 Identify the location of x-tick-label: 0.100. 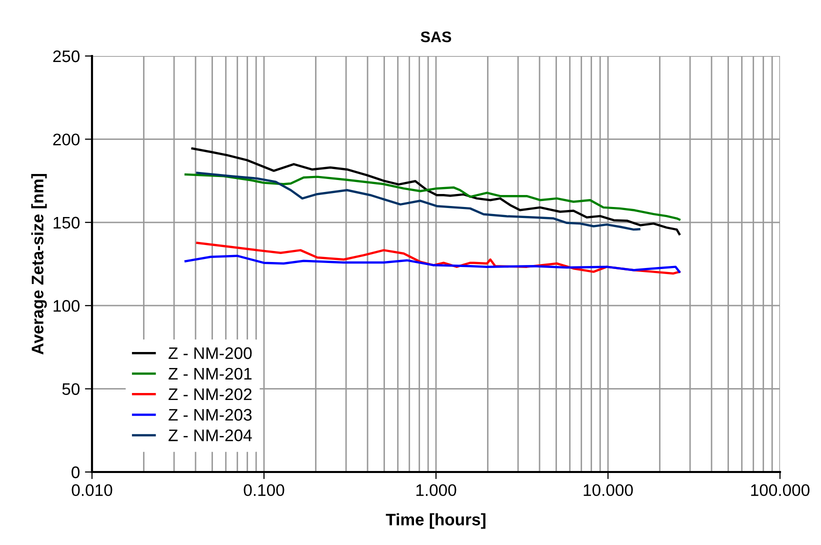
(264, 490).